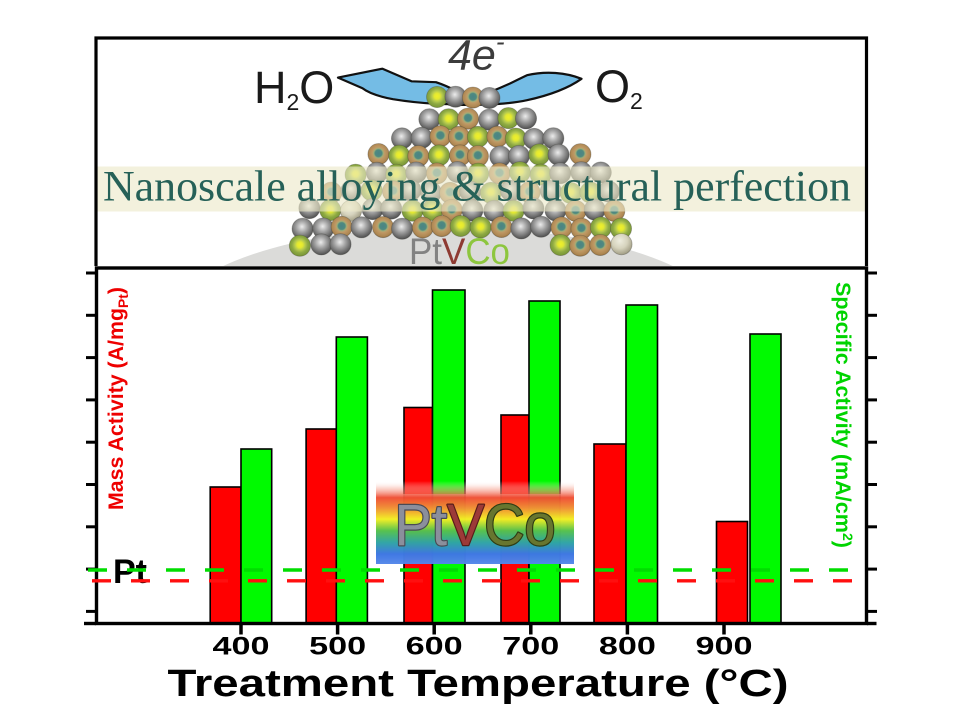 This screenshot has height=720, width=960. Describe the element at coordinates (724, 647) in the screenshot. I see `svg-text: 900` at that location.